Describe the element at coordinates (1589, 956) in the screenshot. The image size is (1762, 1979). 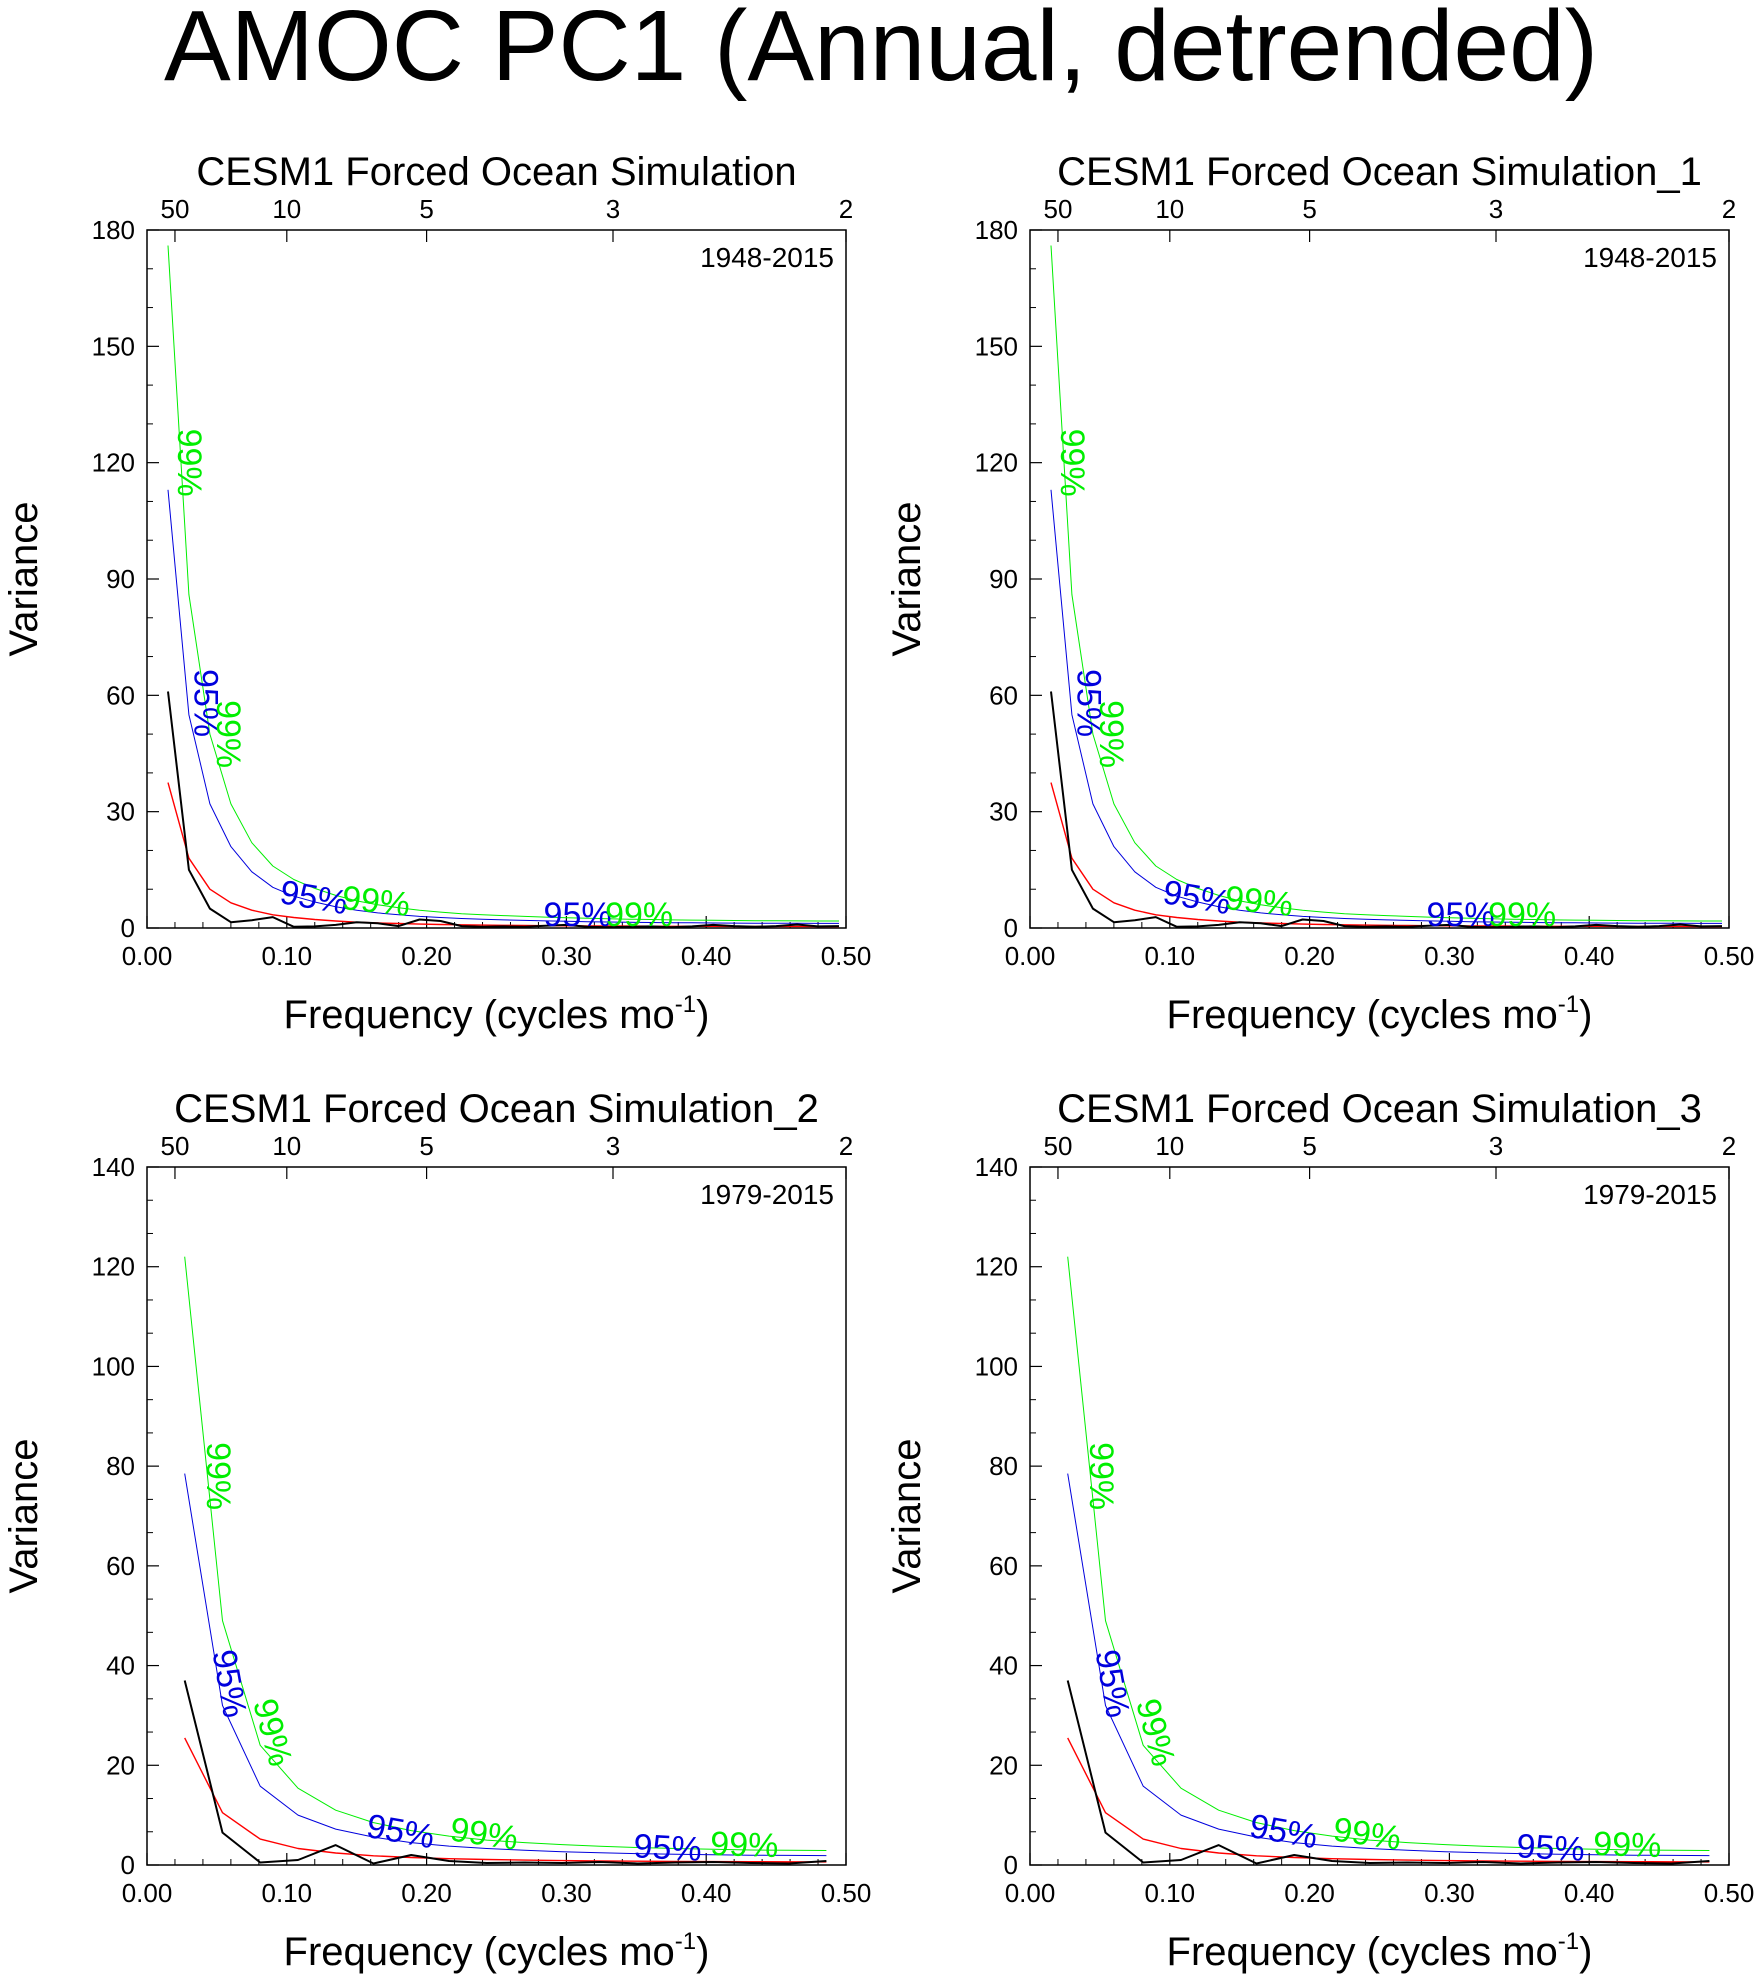
I see `x-tick-label: 0.40` at that location.